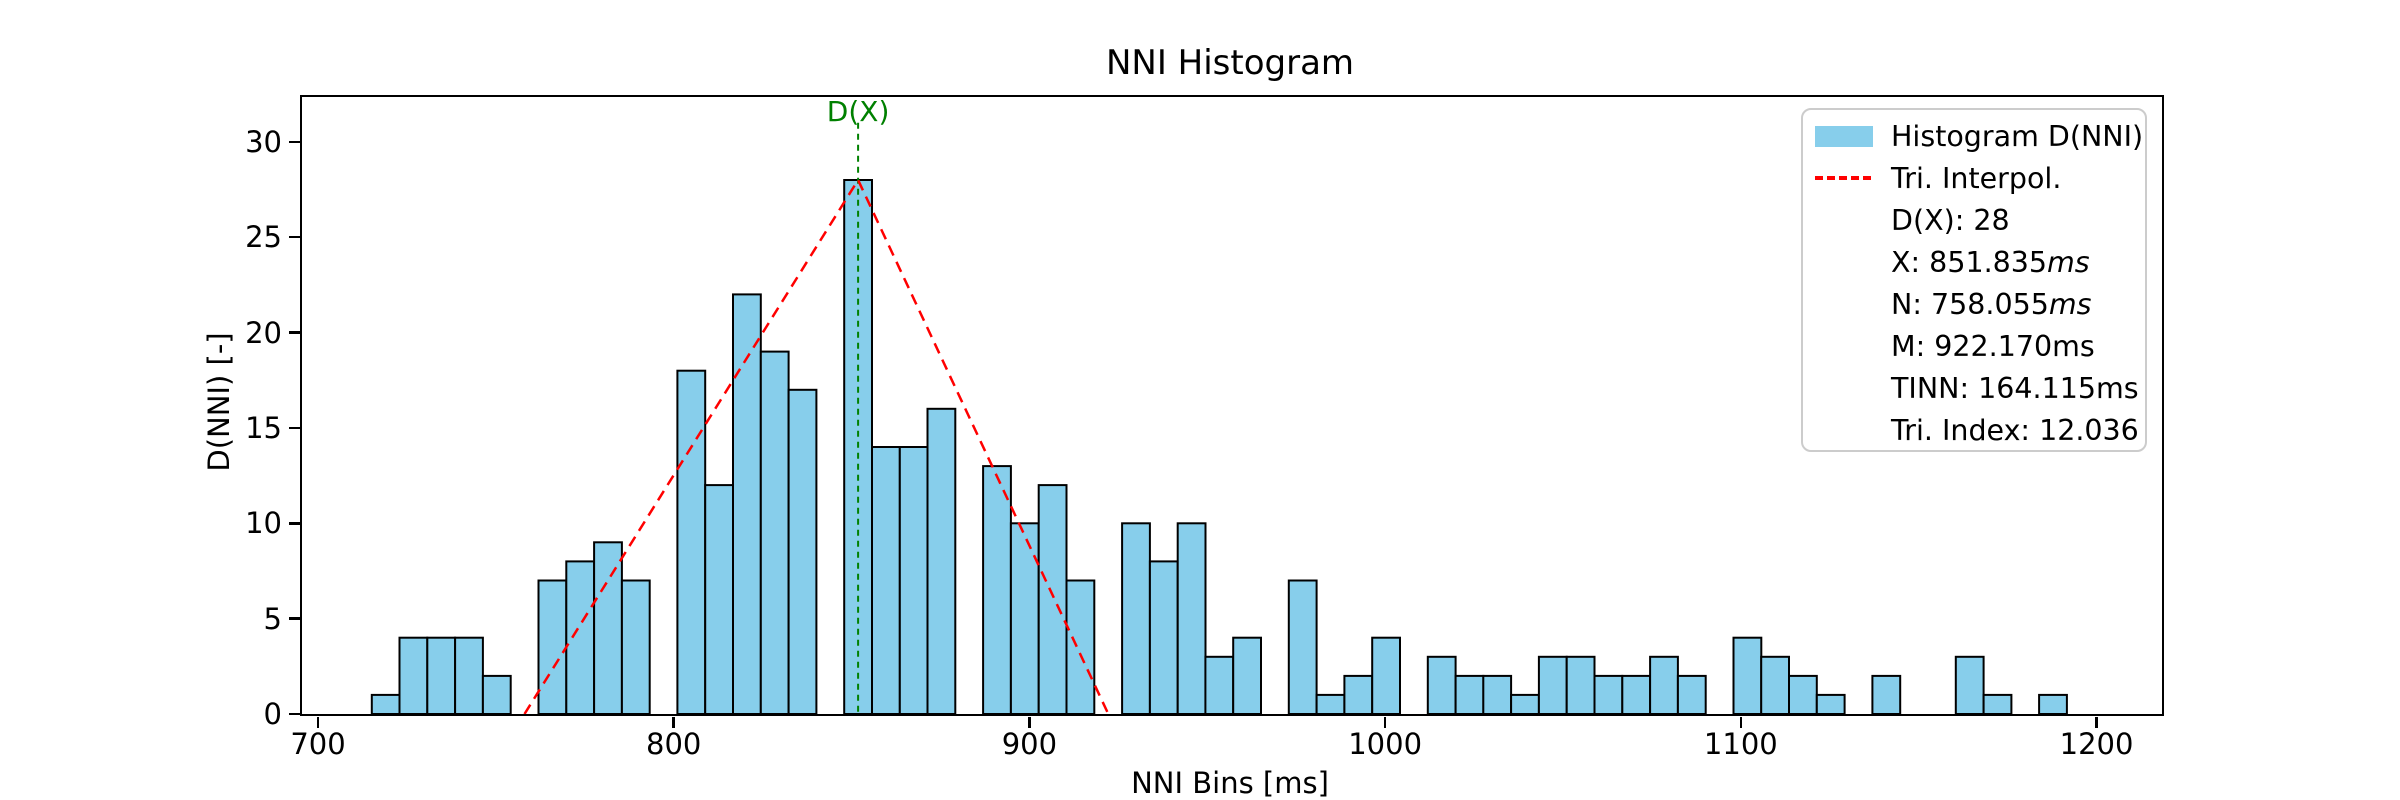  I want to click on legend-label-dx: D(X): 28, so click(1950, 220).